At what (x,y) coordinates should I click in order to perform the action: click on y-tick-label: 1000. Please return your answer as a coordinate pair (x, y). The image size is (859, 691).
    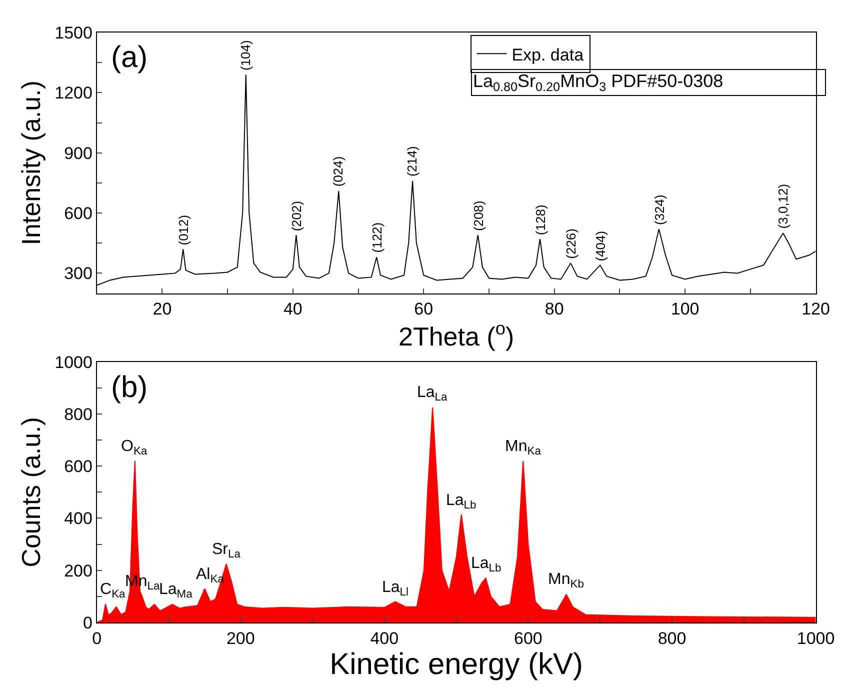
    Looking at the image, I should click on (73, 362).